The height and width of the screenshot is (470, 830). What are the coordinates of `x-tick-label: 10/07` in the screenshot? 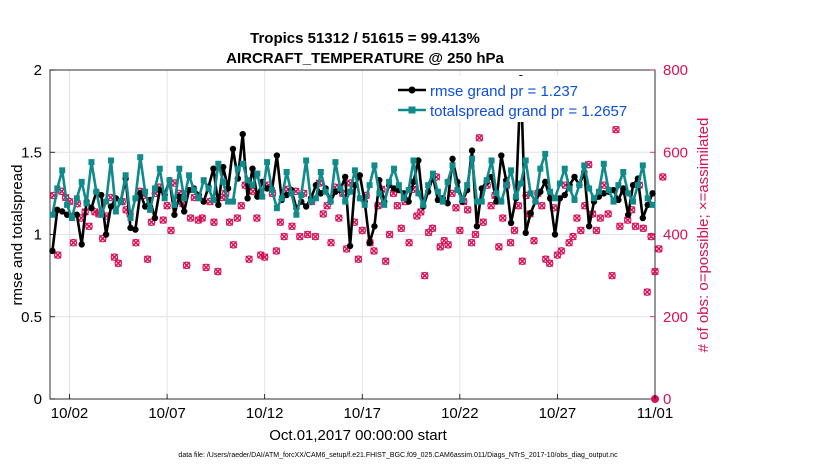 It's located at (167, 413).